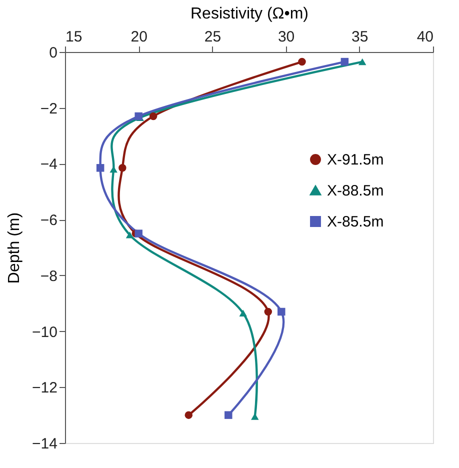 The image size is (459, 468). I want to click on x-tick-label: 35, so click(360, 37).